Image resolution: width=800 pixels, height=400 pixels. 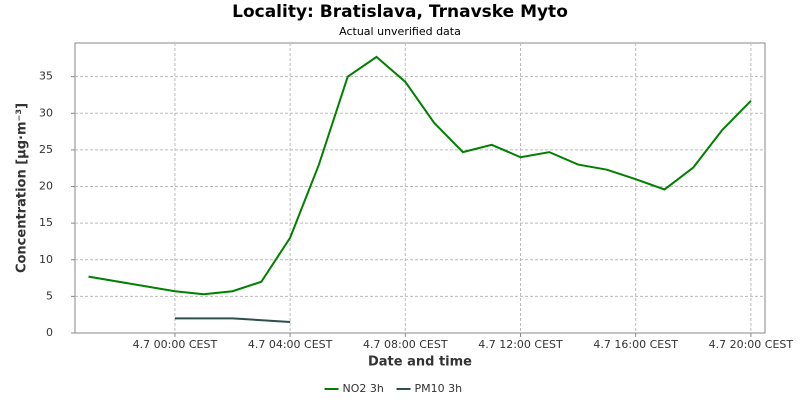 What do you see at coordinates (363, 388) in the screenshot?
I see `legend-label: NO2 3h` at bounding box center [363, 388].